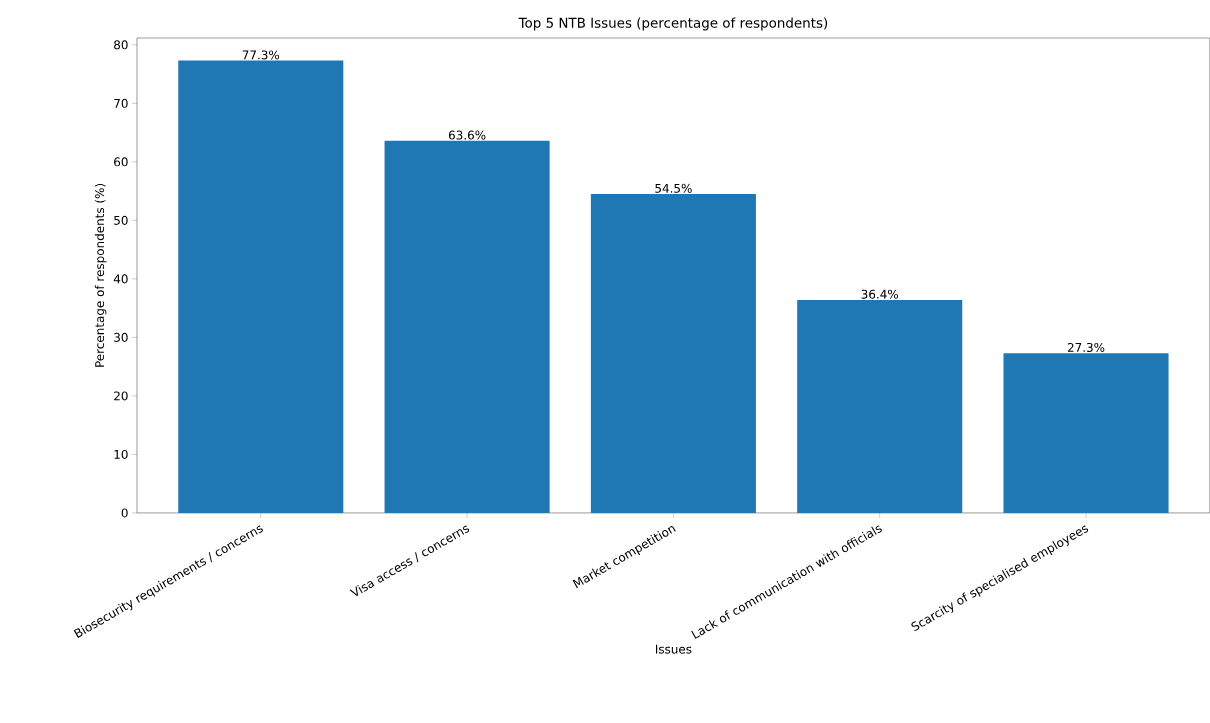 The width and height of the screenshot is (1210, 723). Describe the element at coordinates (124, 513) in the screenshot. I see `y-tick-label: 0` at that location.